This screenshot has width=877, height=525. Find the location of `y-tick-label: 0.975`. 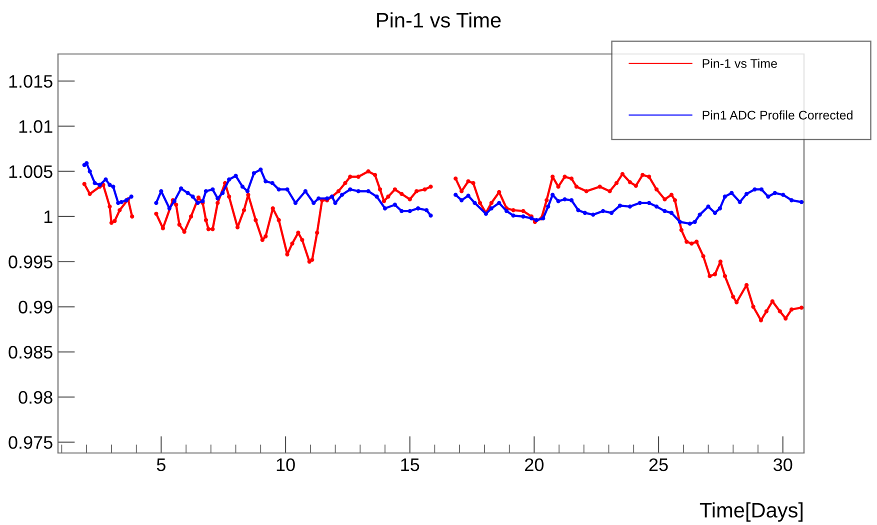

y-tick-label: 0.975 is located at coordinates (30, 442).